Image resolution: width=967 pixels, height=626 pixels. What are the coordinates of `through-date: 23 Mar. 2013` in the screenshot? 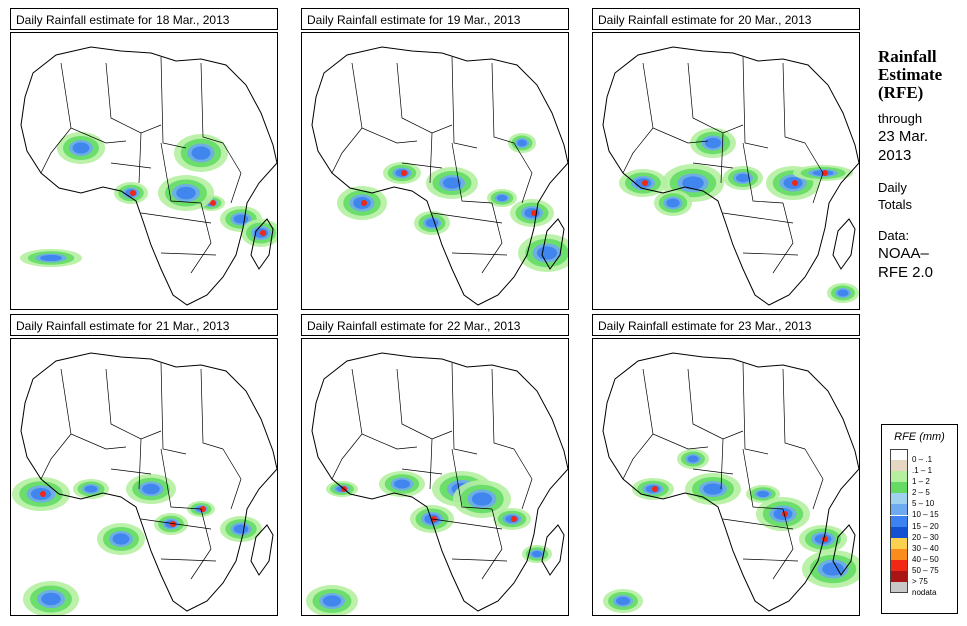 It's located at (903, 146).